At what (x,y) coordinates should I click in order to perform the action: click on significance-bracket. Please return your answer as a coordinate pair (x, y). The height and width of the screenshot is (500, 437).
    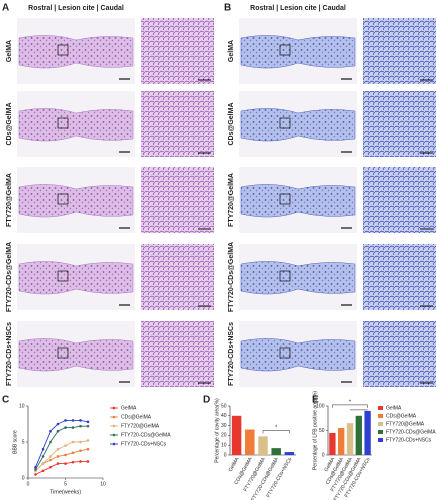
    Looking at the image, I should click on (350, 406).